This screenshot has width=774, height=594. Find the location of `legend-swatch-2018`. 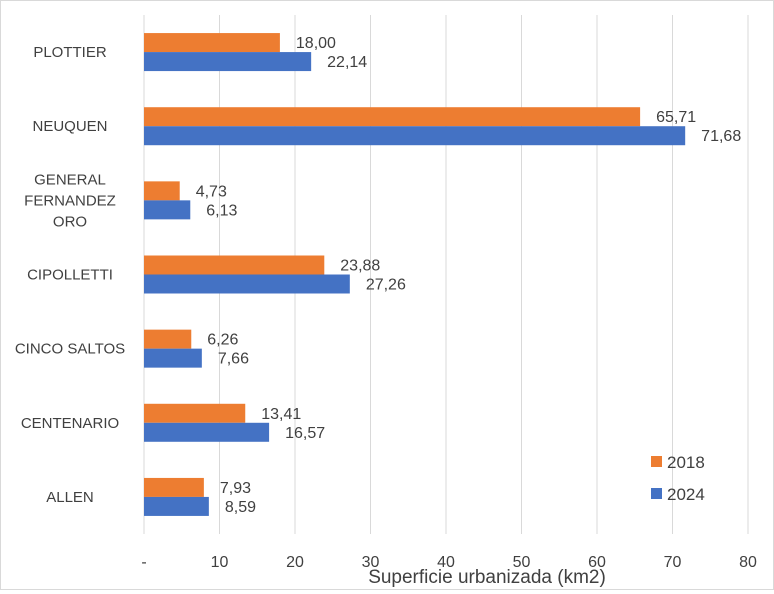

legend-swatch-2018 is located at coordinates (656, 461).